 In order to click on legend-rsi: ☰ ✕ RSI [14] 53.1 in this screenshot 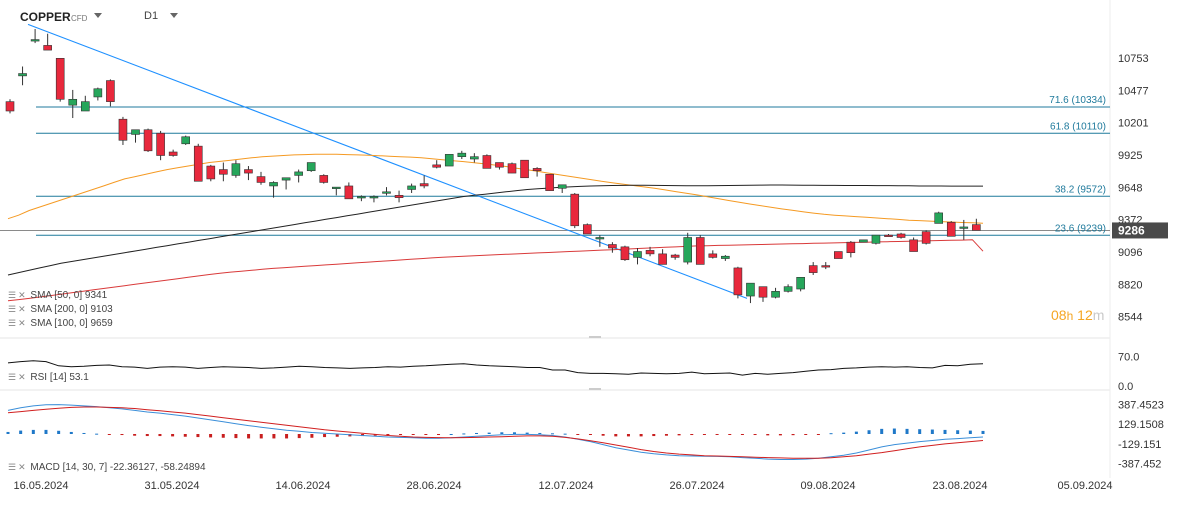, I will do `click(48, 377)`.